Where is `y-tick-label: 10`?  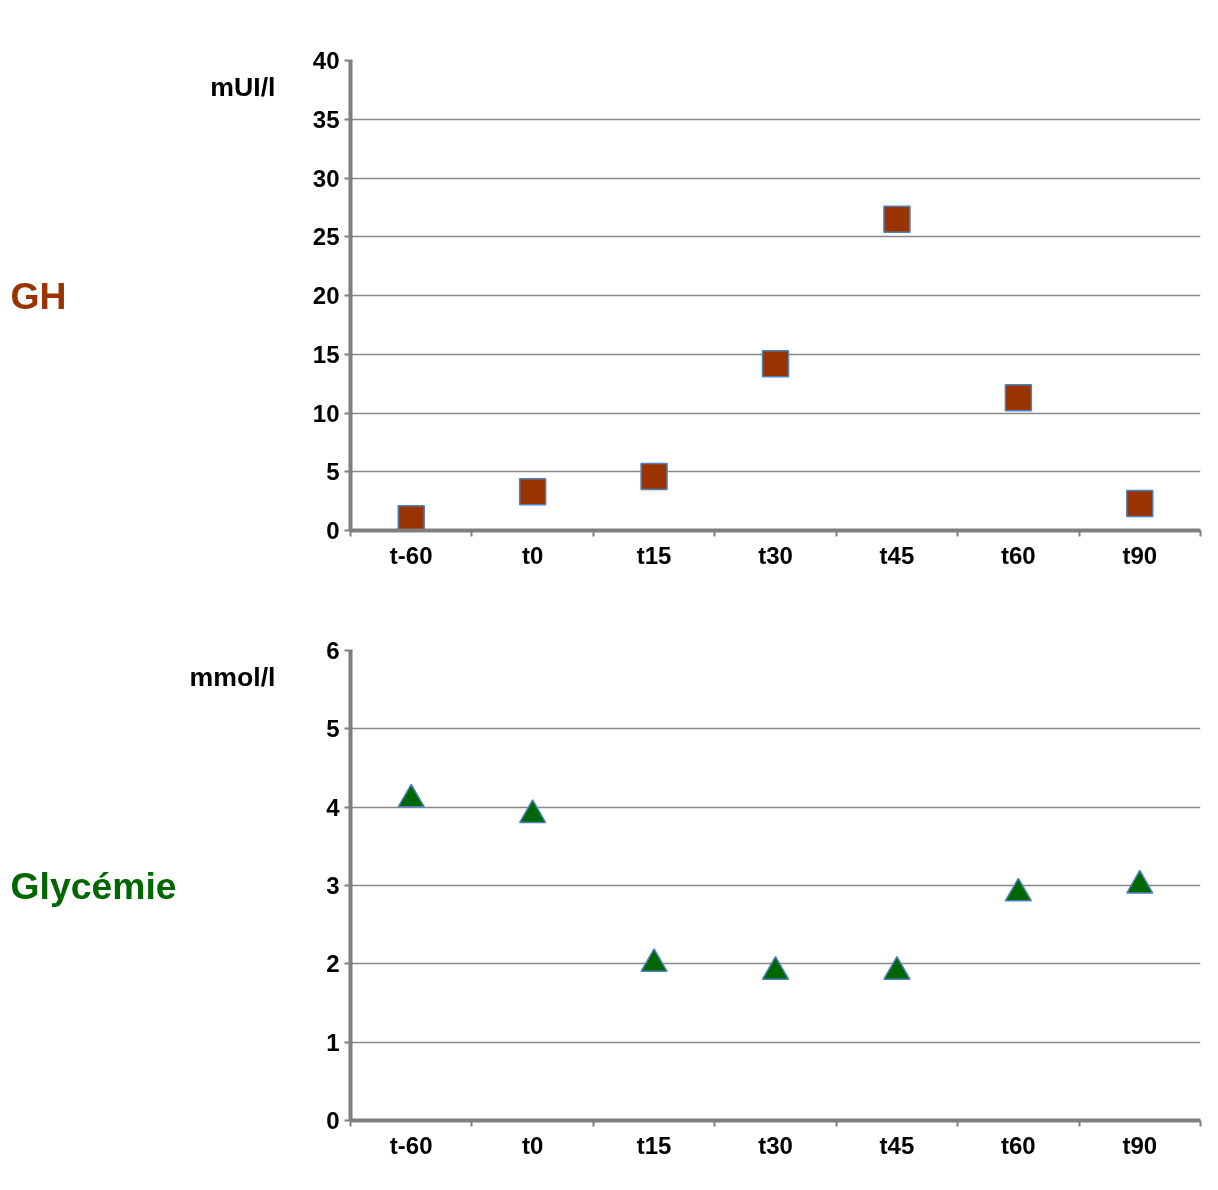
y-tick-label: 10 is located at coordinates (326, 413).